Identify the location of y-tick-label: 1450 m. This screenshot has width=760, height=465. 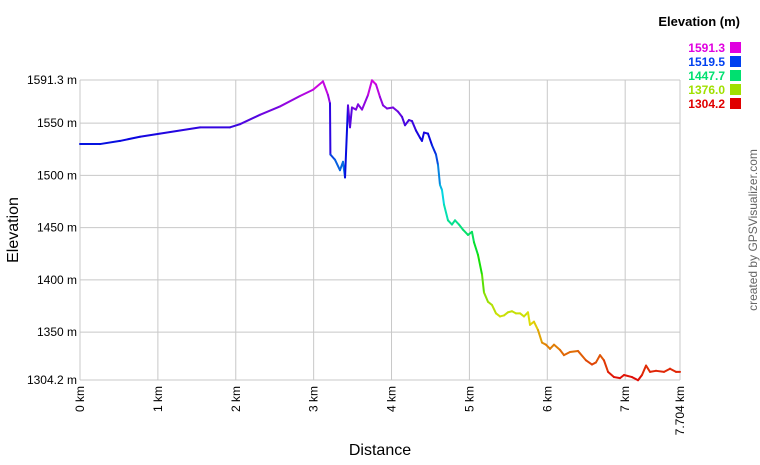
(57, 228).